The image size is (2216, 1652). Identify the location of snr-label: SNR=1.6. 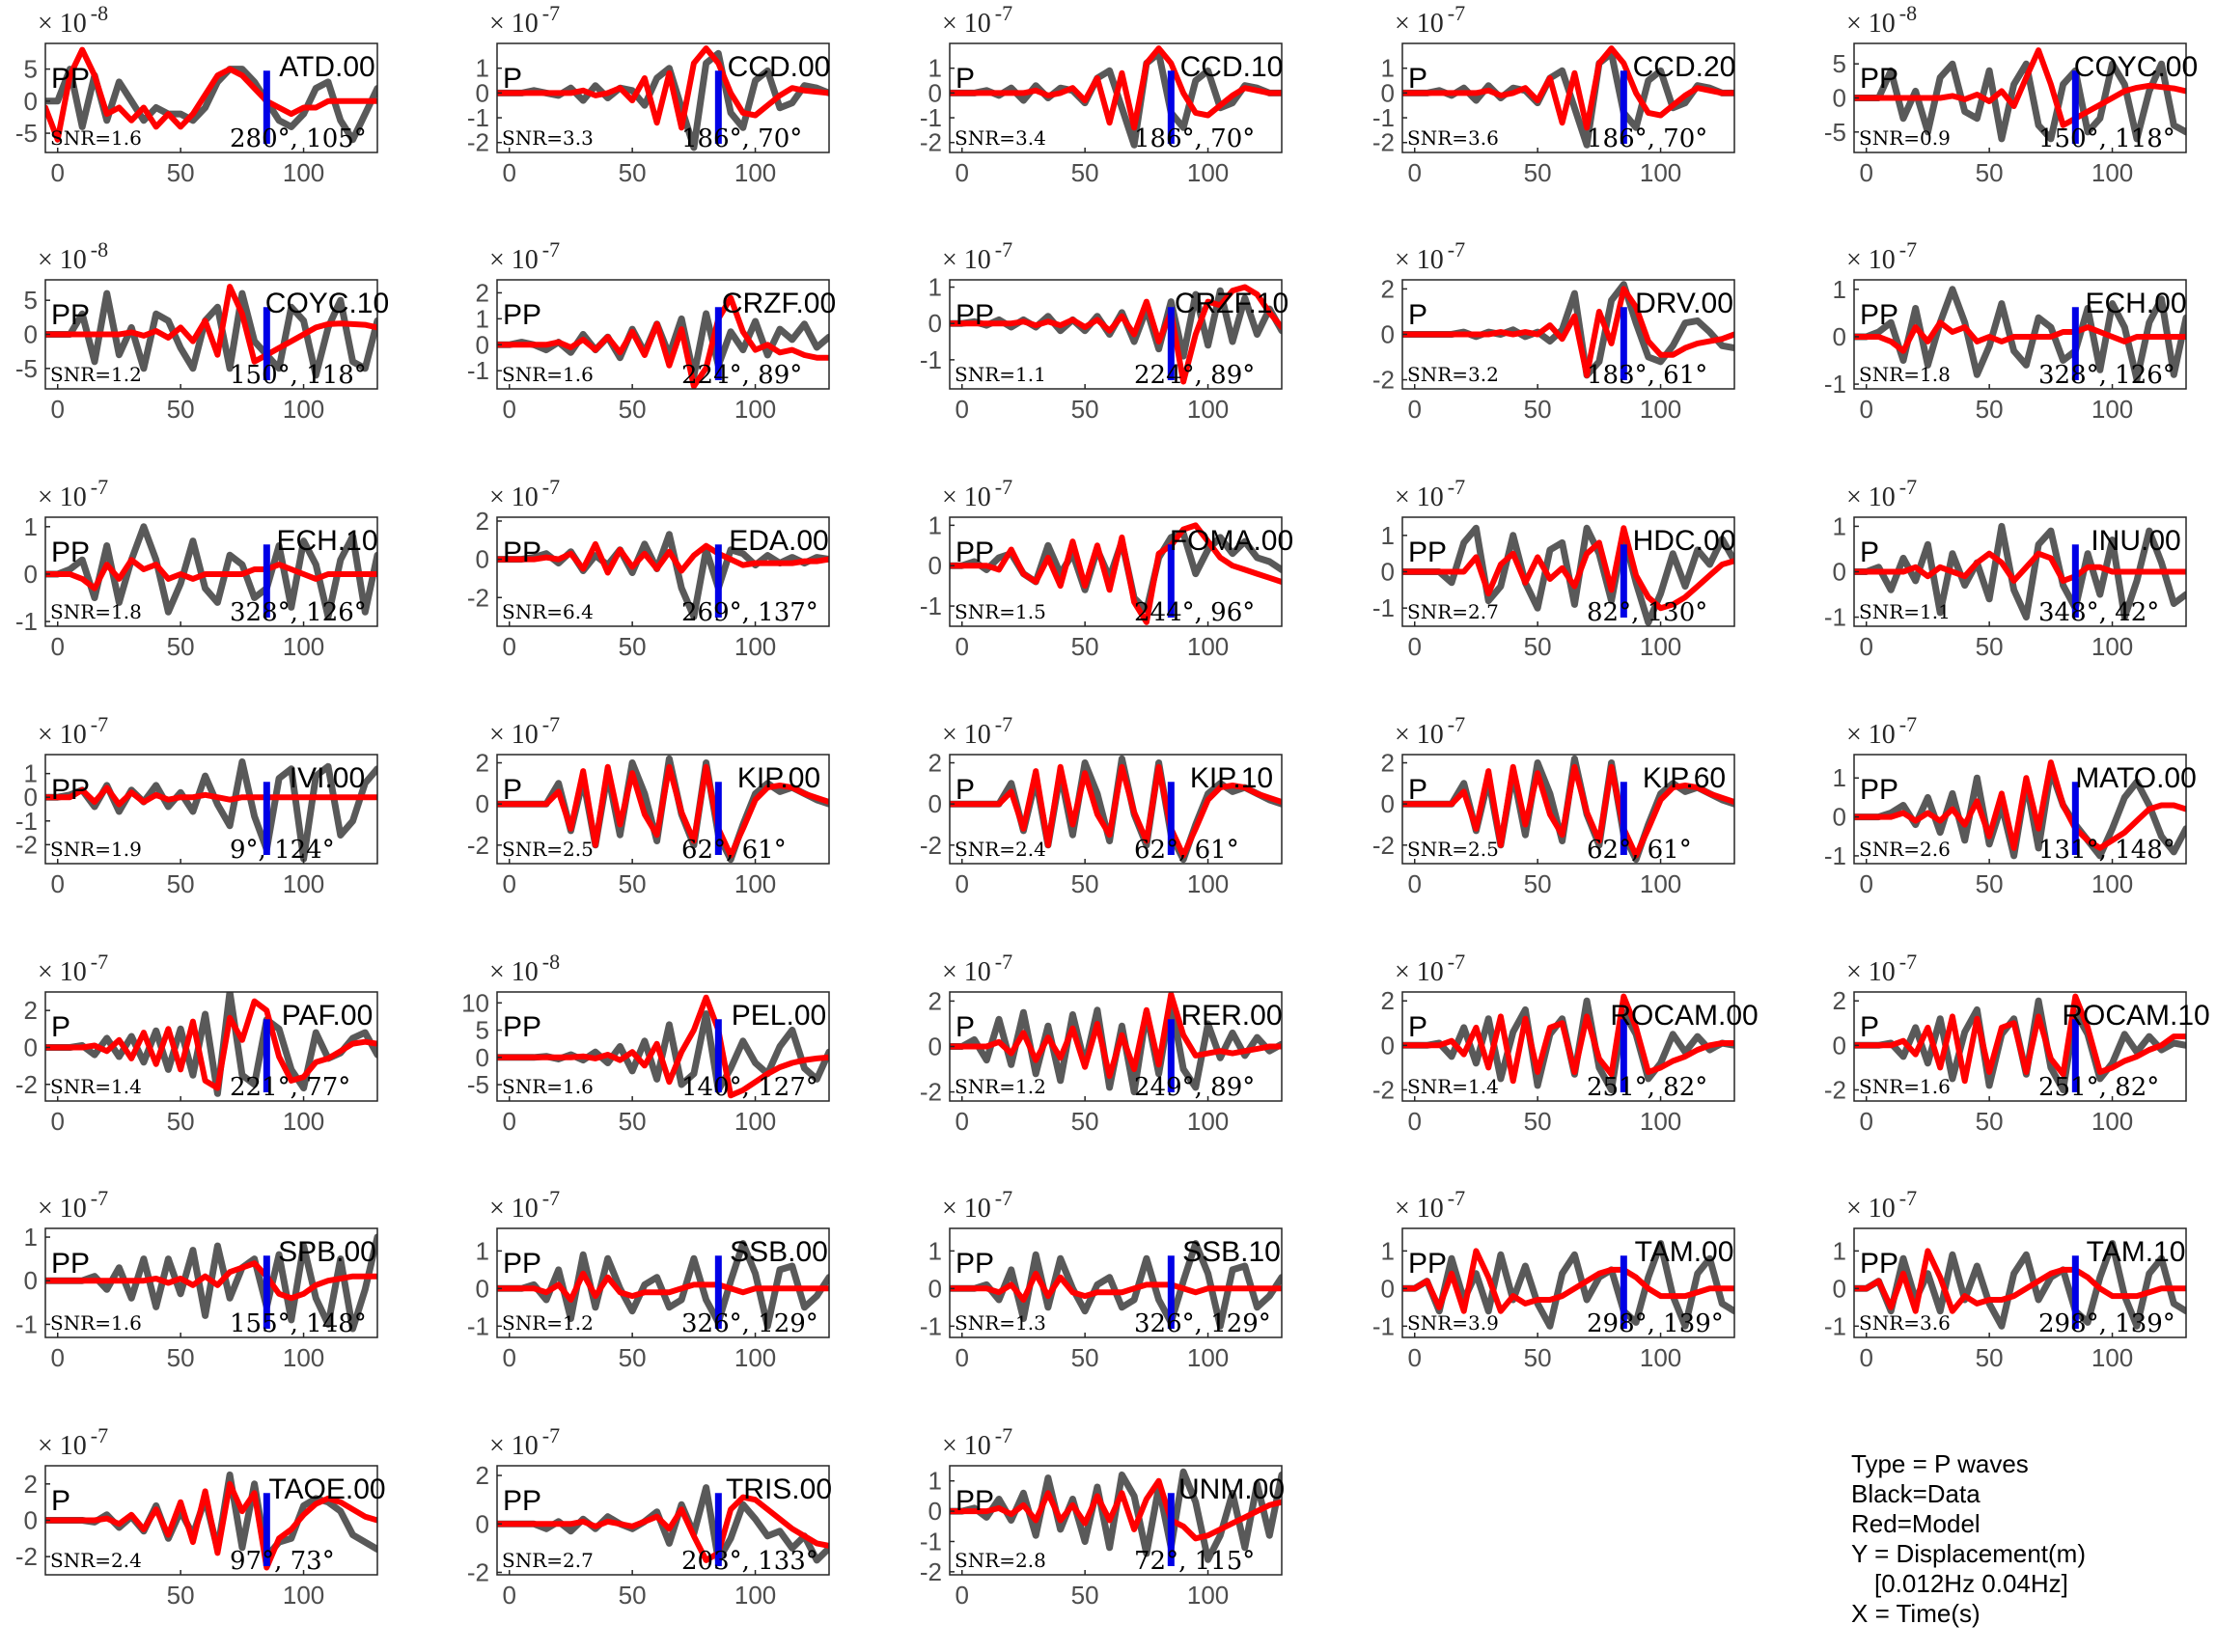
(548, 1086).